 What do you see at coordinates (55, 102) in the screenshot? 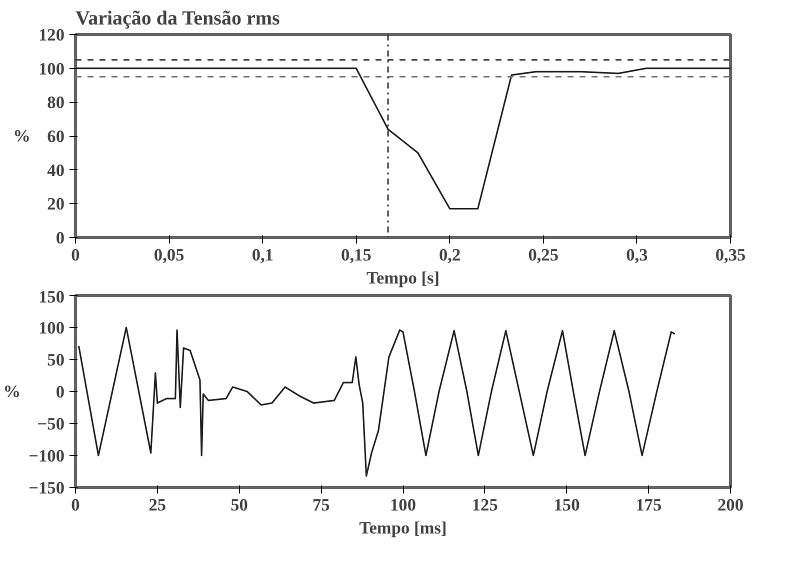
I see `y-tick-label: 80` at bounding box center [55, 102].